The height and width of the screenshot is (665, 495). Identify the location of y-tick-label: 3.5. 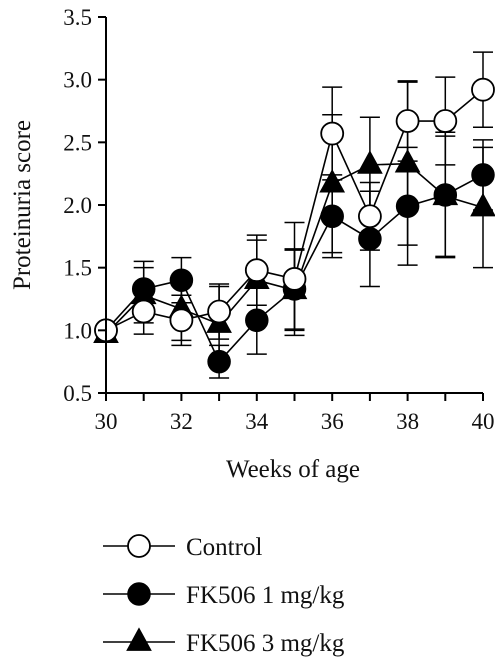
(77, 17).